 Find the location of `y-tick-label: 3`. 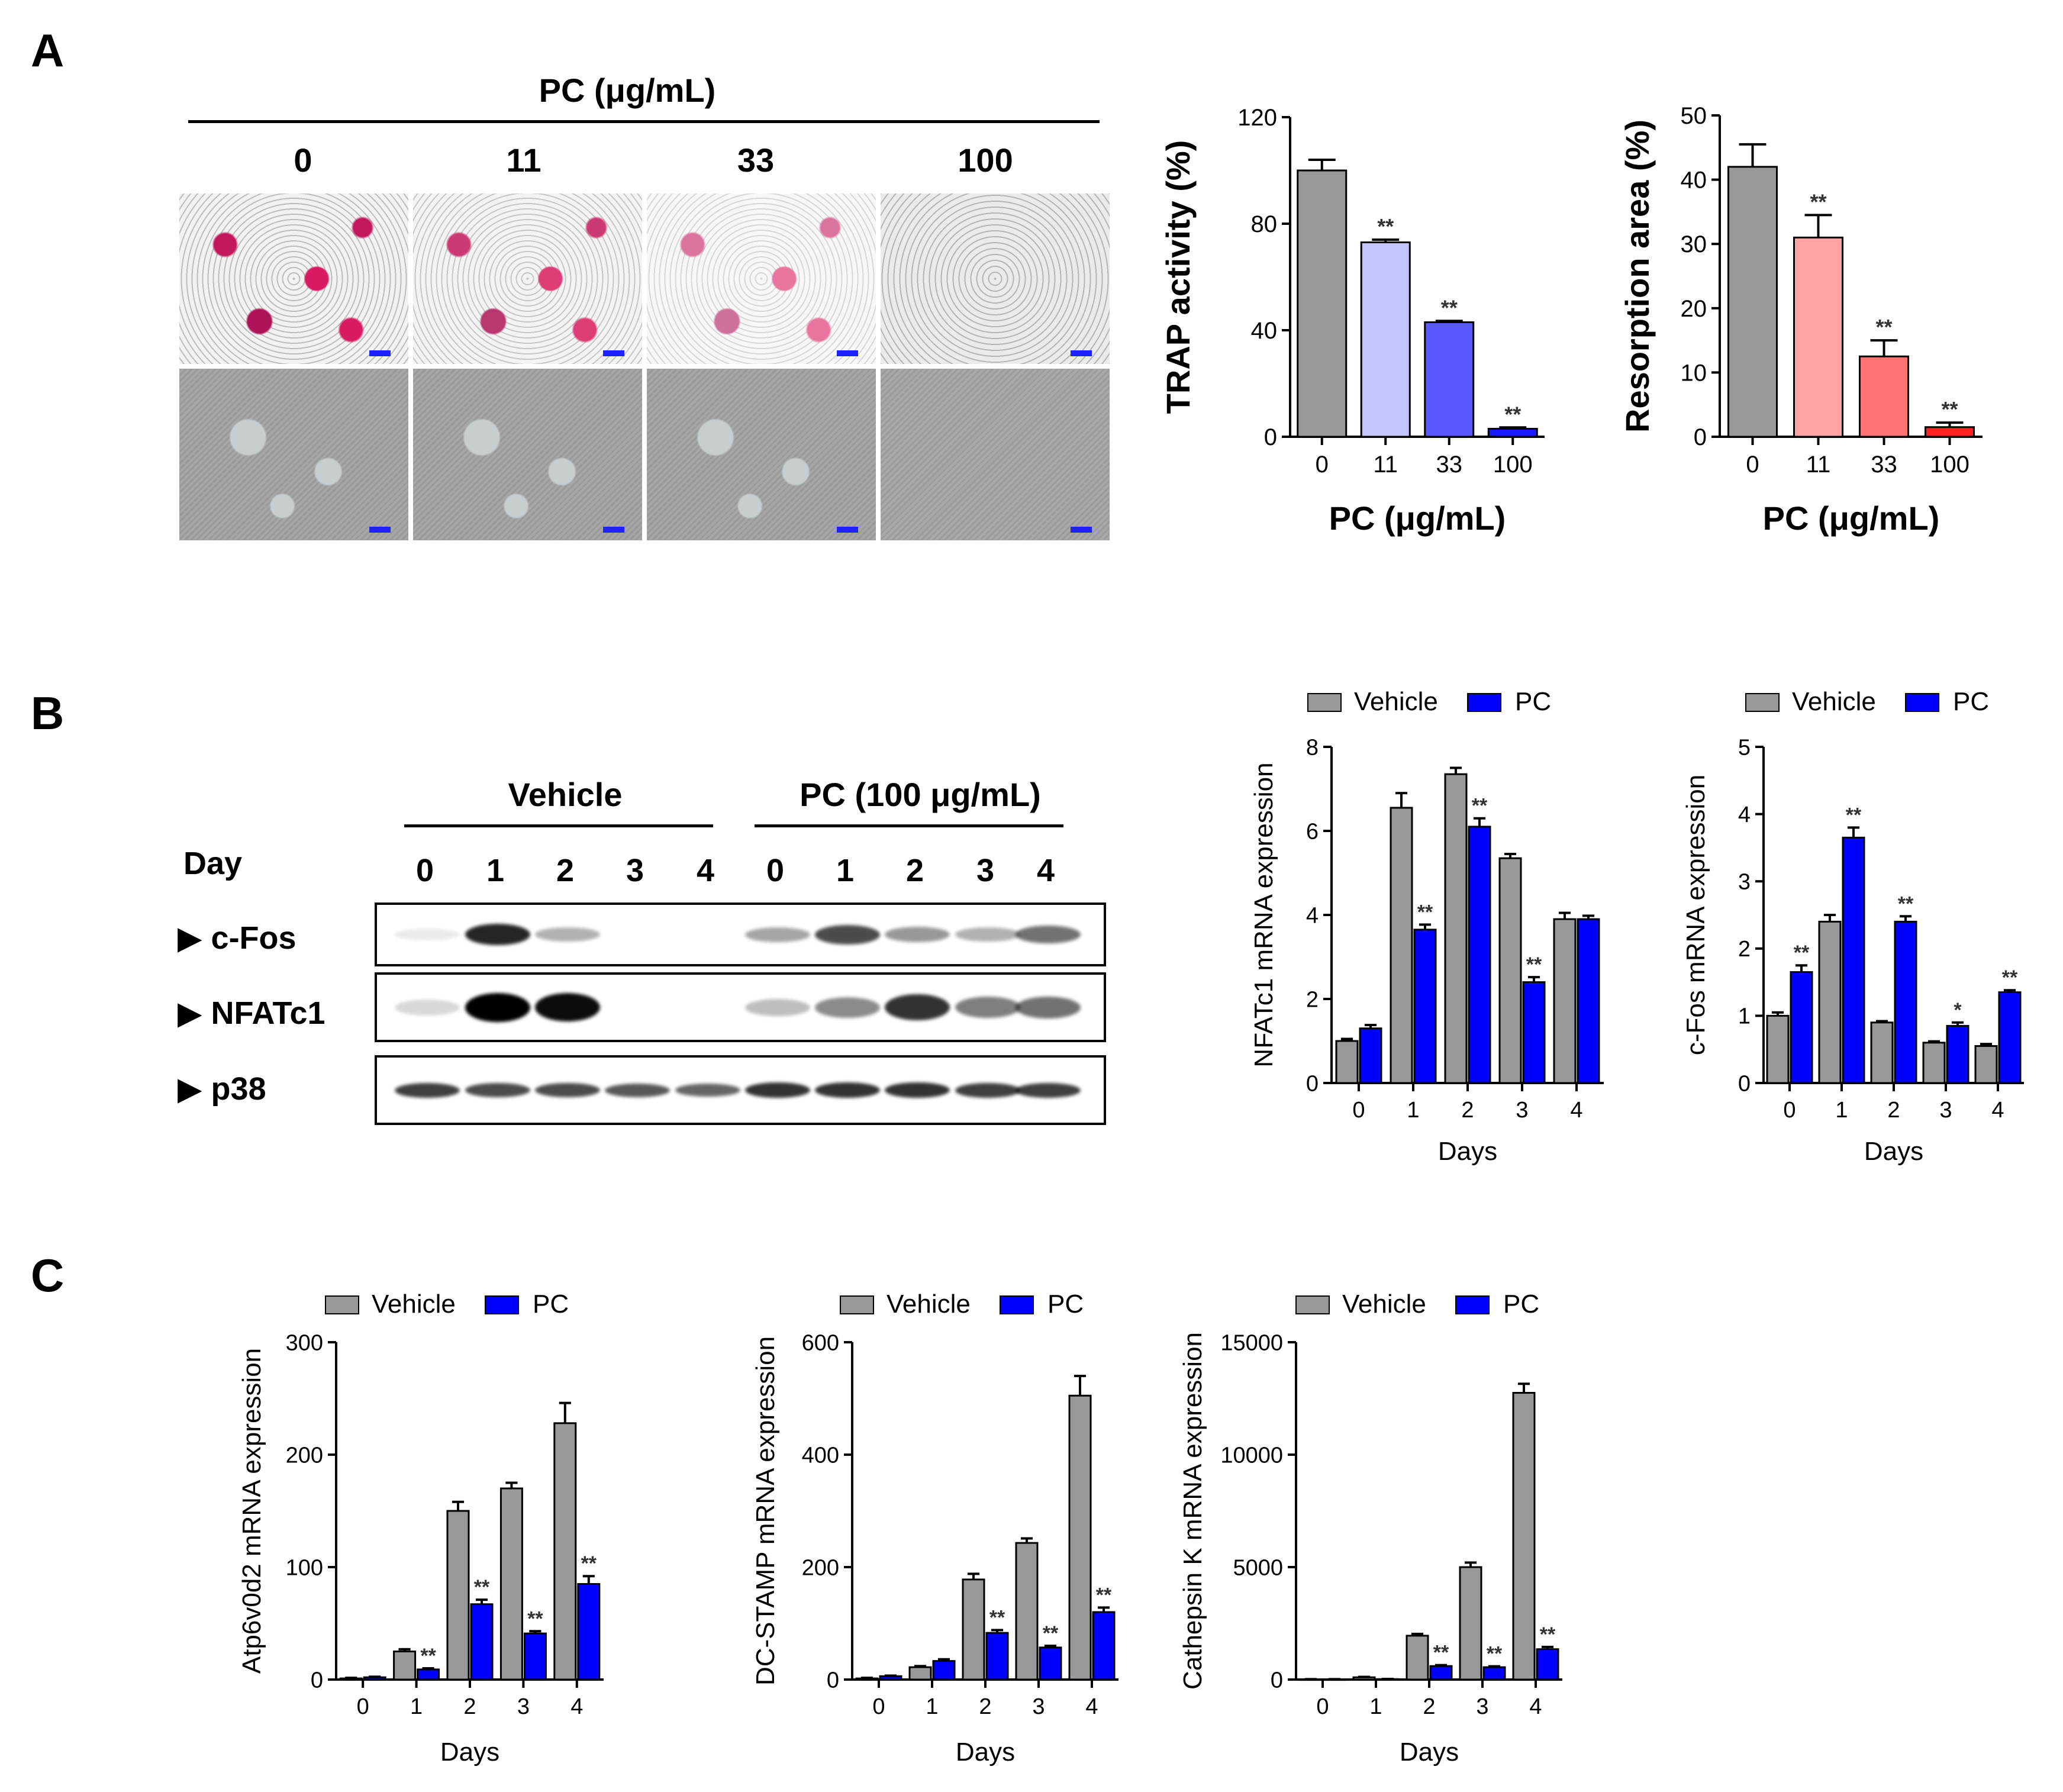

y-tick-label: 3 is located at coordinates (1744, 882).